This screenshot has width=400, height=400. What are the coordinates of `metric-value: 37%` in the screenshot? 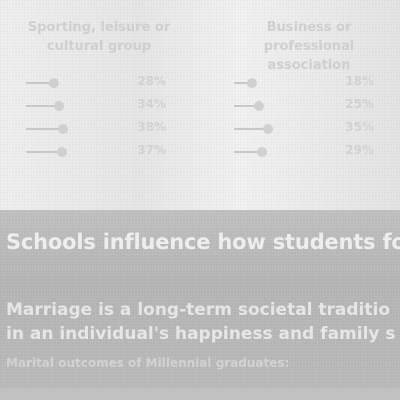 It's located at (151, 150).